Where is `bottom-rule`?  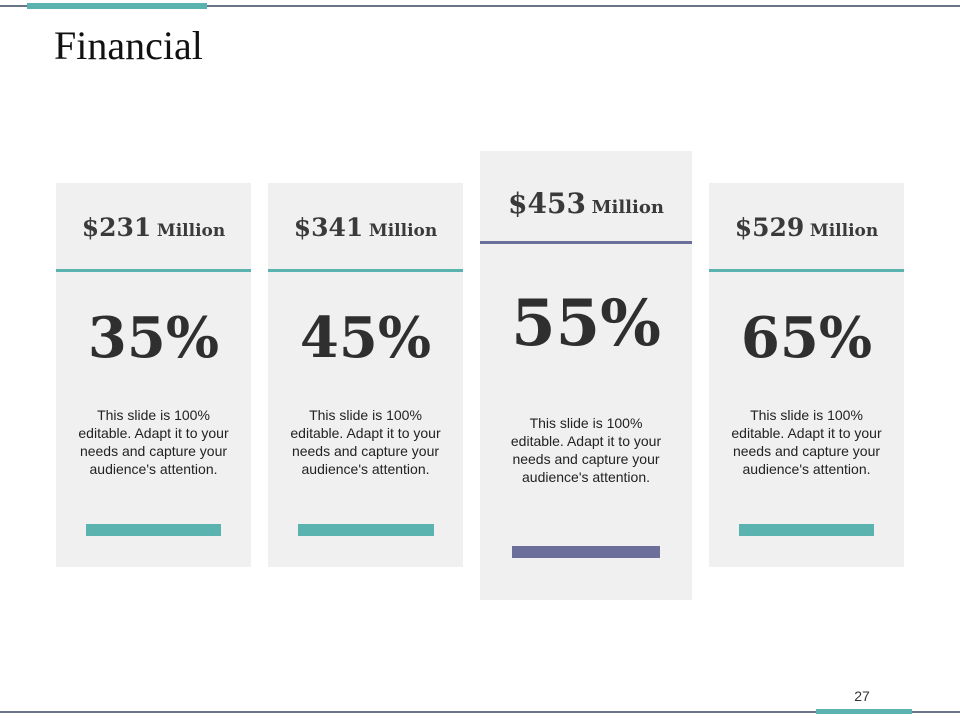
bottom-rule is located at coordinates (480, 712).